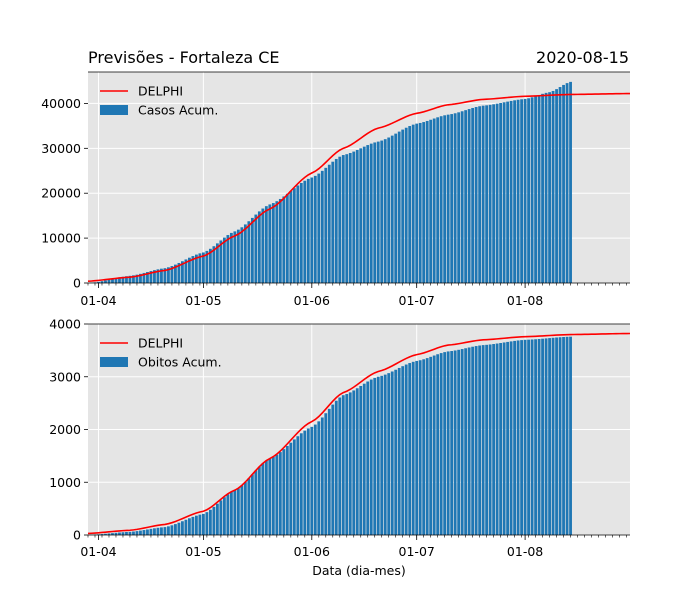 This screenshot has height=600, width=700. Describe the element at coordinates (98, 300) in the screenshot. I see `x-tick-label: 01-04` at that location.